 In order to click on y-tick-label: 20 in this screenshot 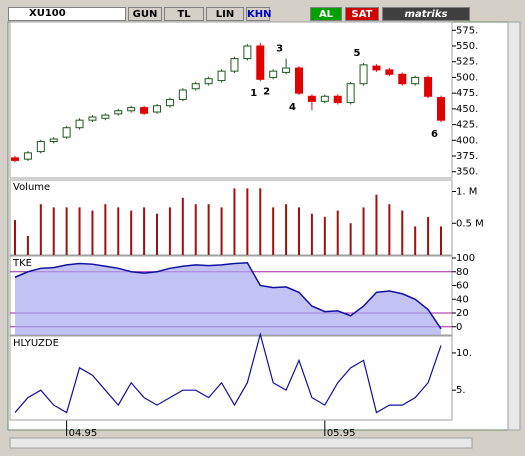, I will do `click(462, 313)`.